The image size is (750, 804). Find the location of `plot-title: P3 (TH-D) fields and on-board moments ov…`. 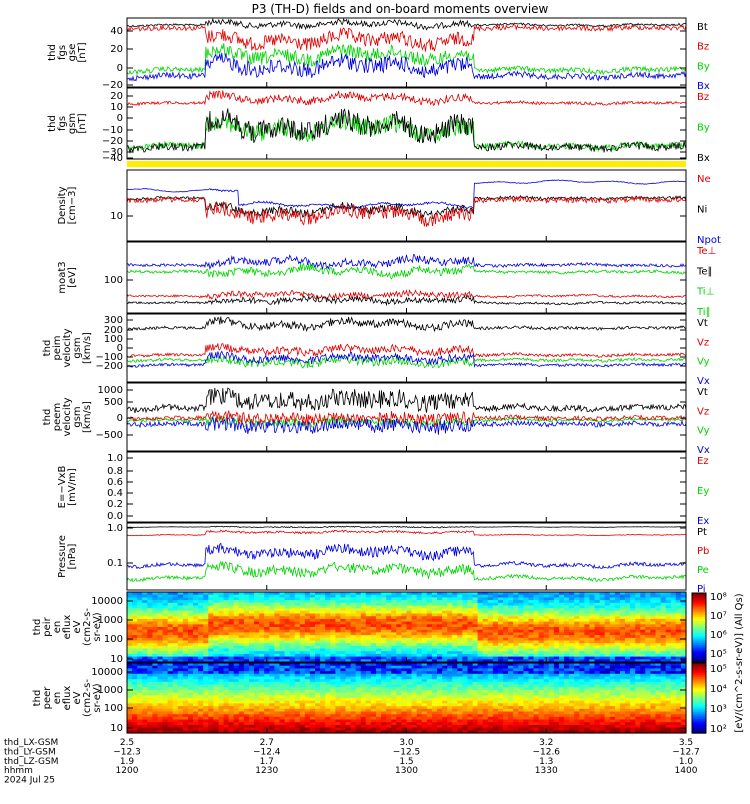

plot-title: P3 (TH-D) fields and on-board moments ov… is located at coordinates (400, 9).